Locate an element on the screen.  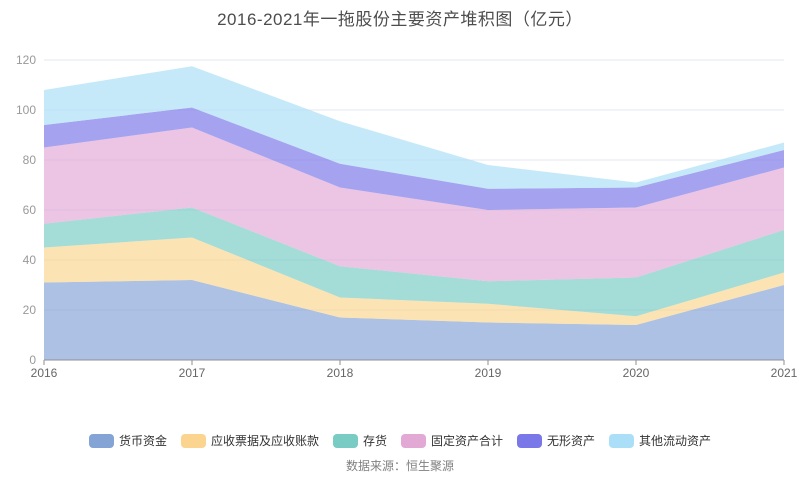
y-tick-label: 60 is located at coordinates (30, 210).